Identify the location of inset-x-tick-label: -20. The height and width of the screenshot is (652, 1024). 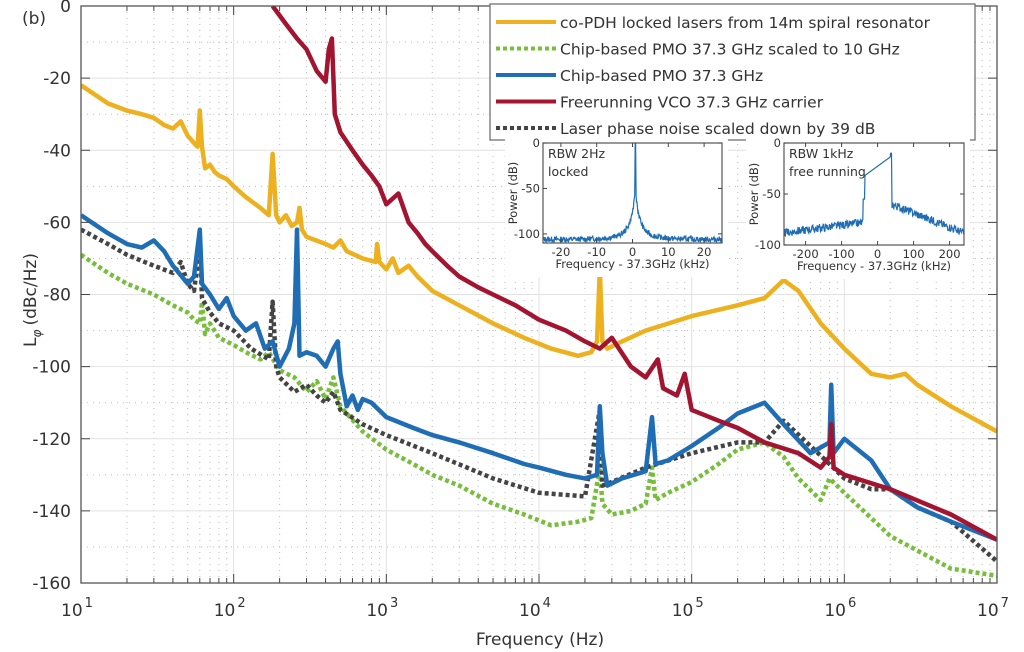
(561, 252).